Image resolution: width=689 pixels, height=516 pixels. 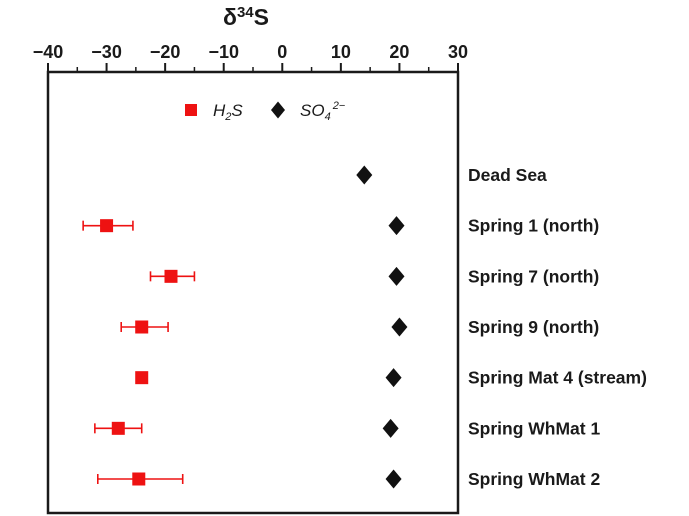 What do you see at coordinates (323, 111) in the screenshot?
I see `legend-so4-label: SO42−` at bounding box center [323, 111].